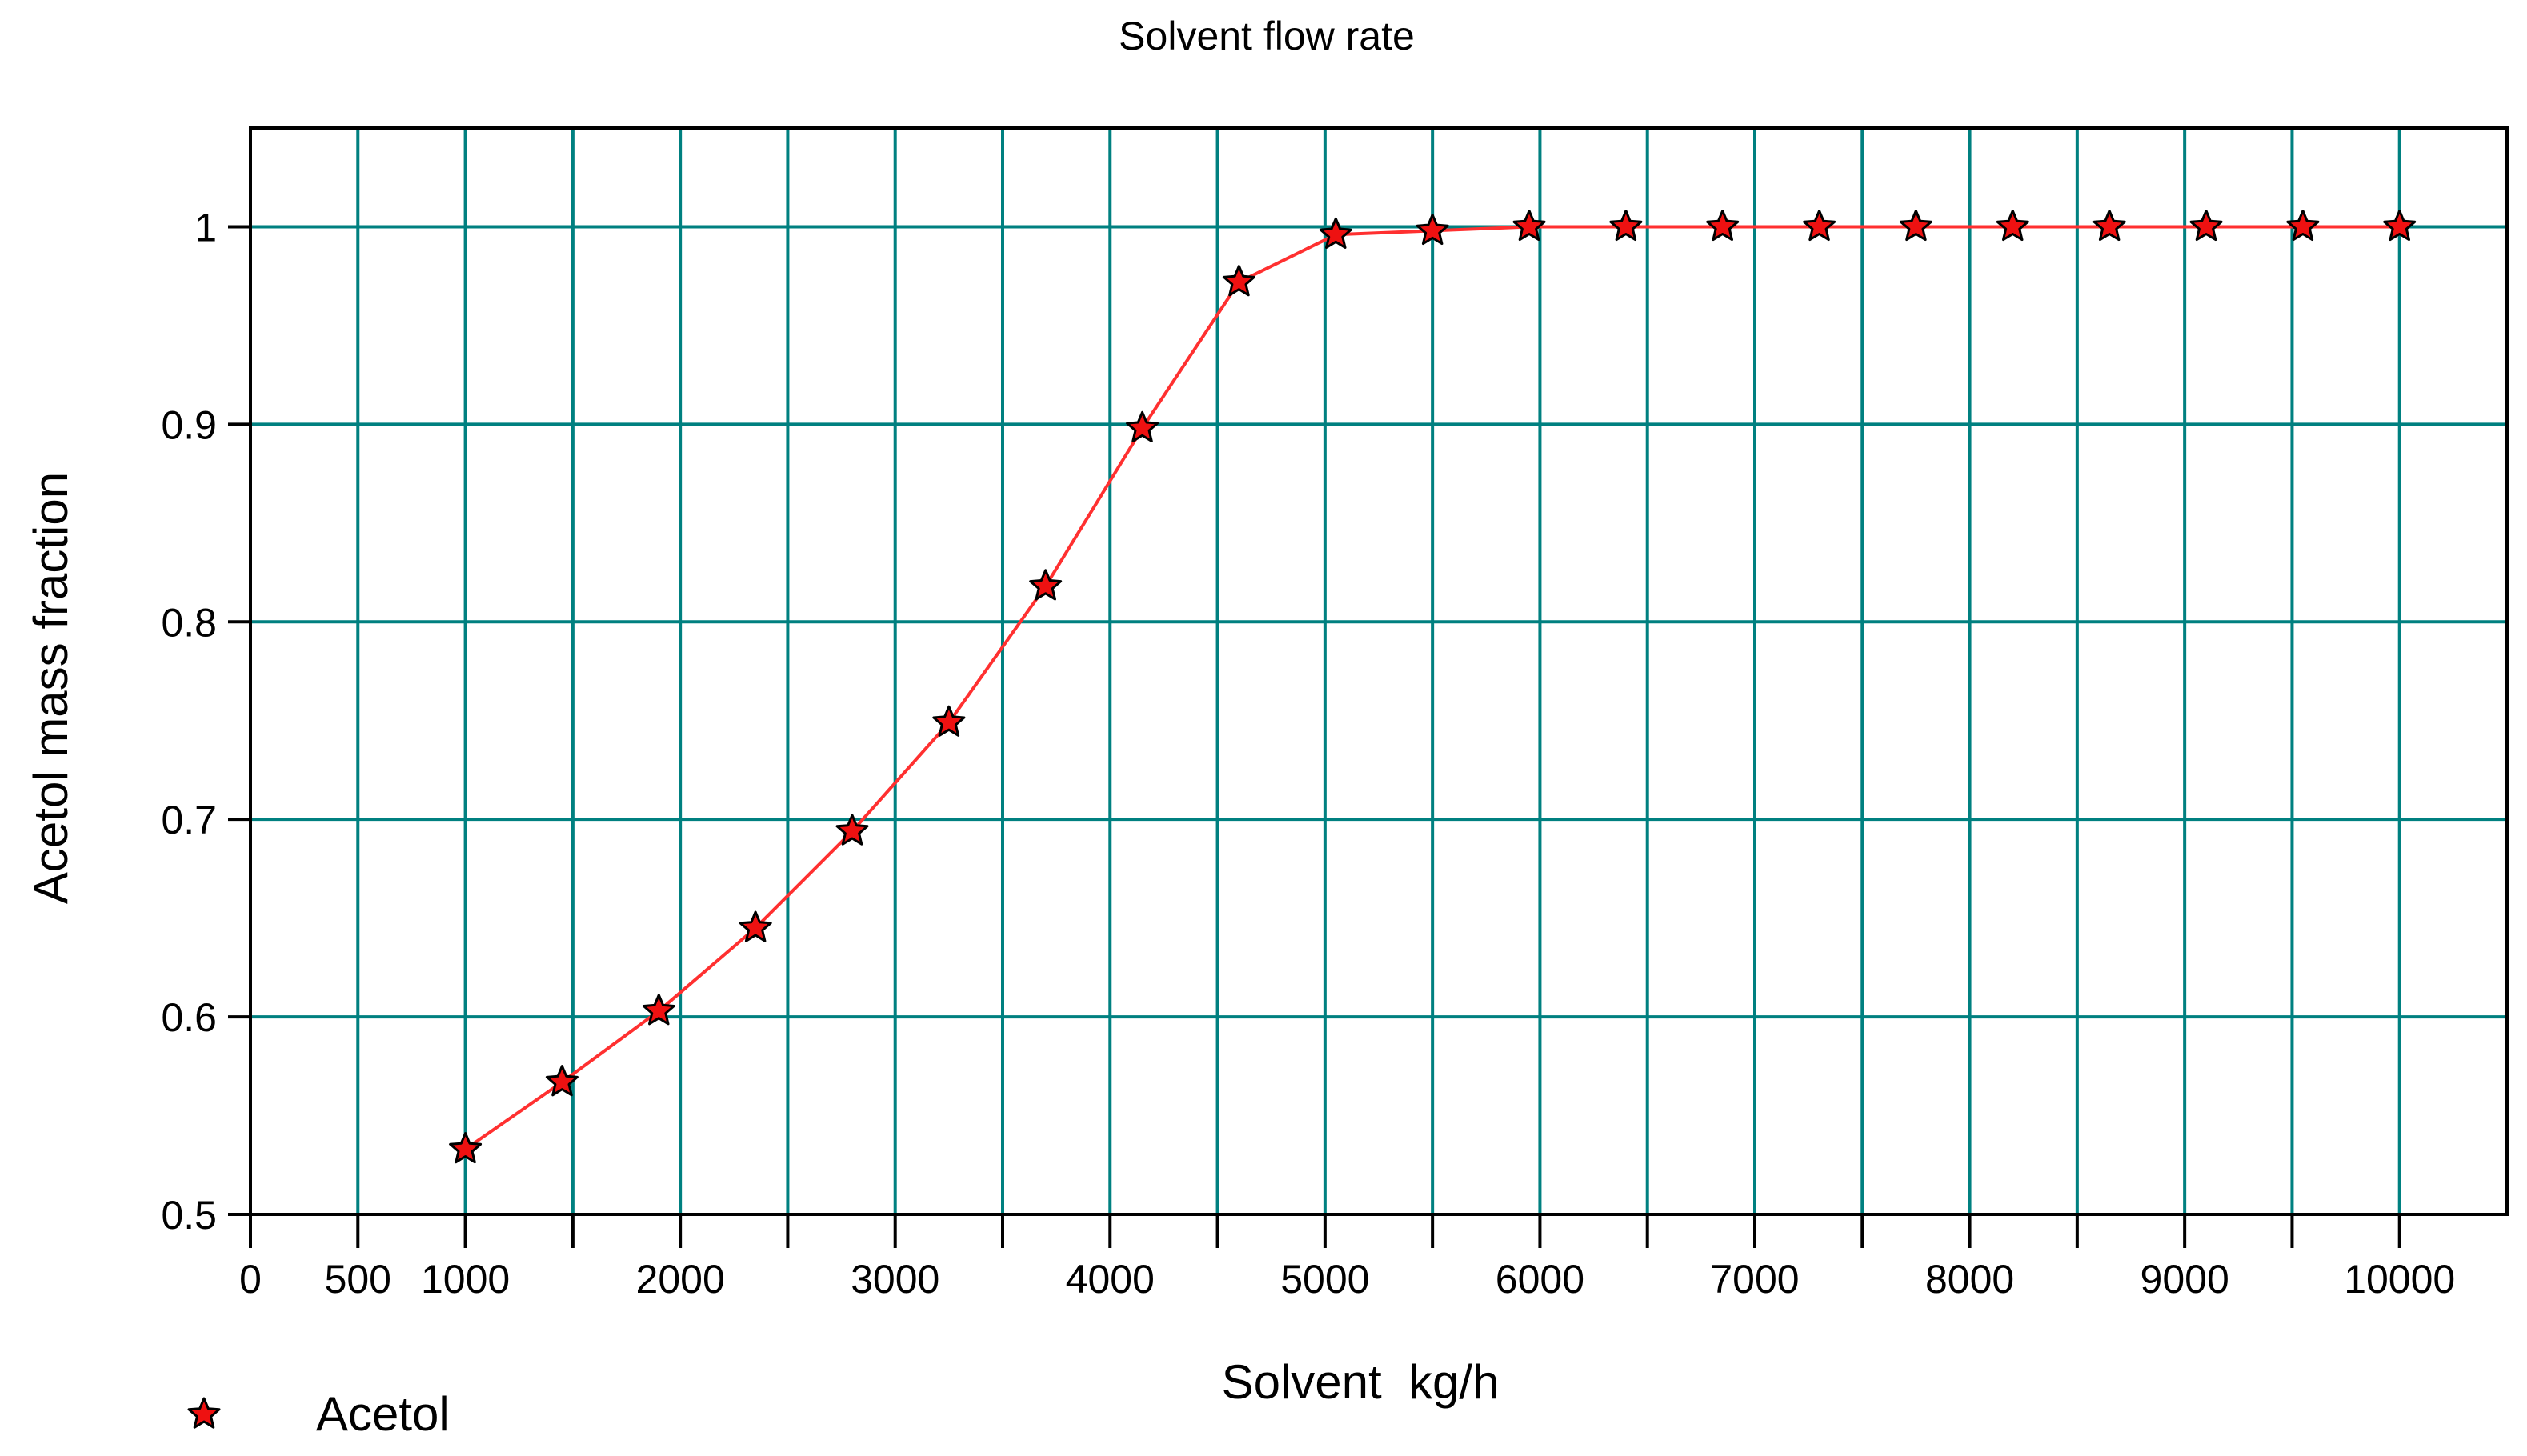 Image resolution: width=2527 pixels, height=1456 pixels. Describe the element at coordinates (1324, 1279) in the screenshot. I see `x-tick-label: 5000` at that location.